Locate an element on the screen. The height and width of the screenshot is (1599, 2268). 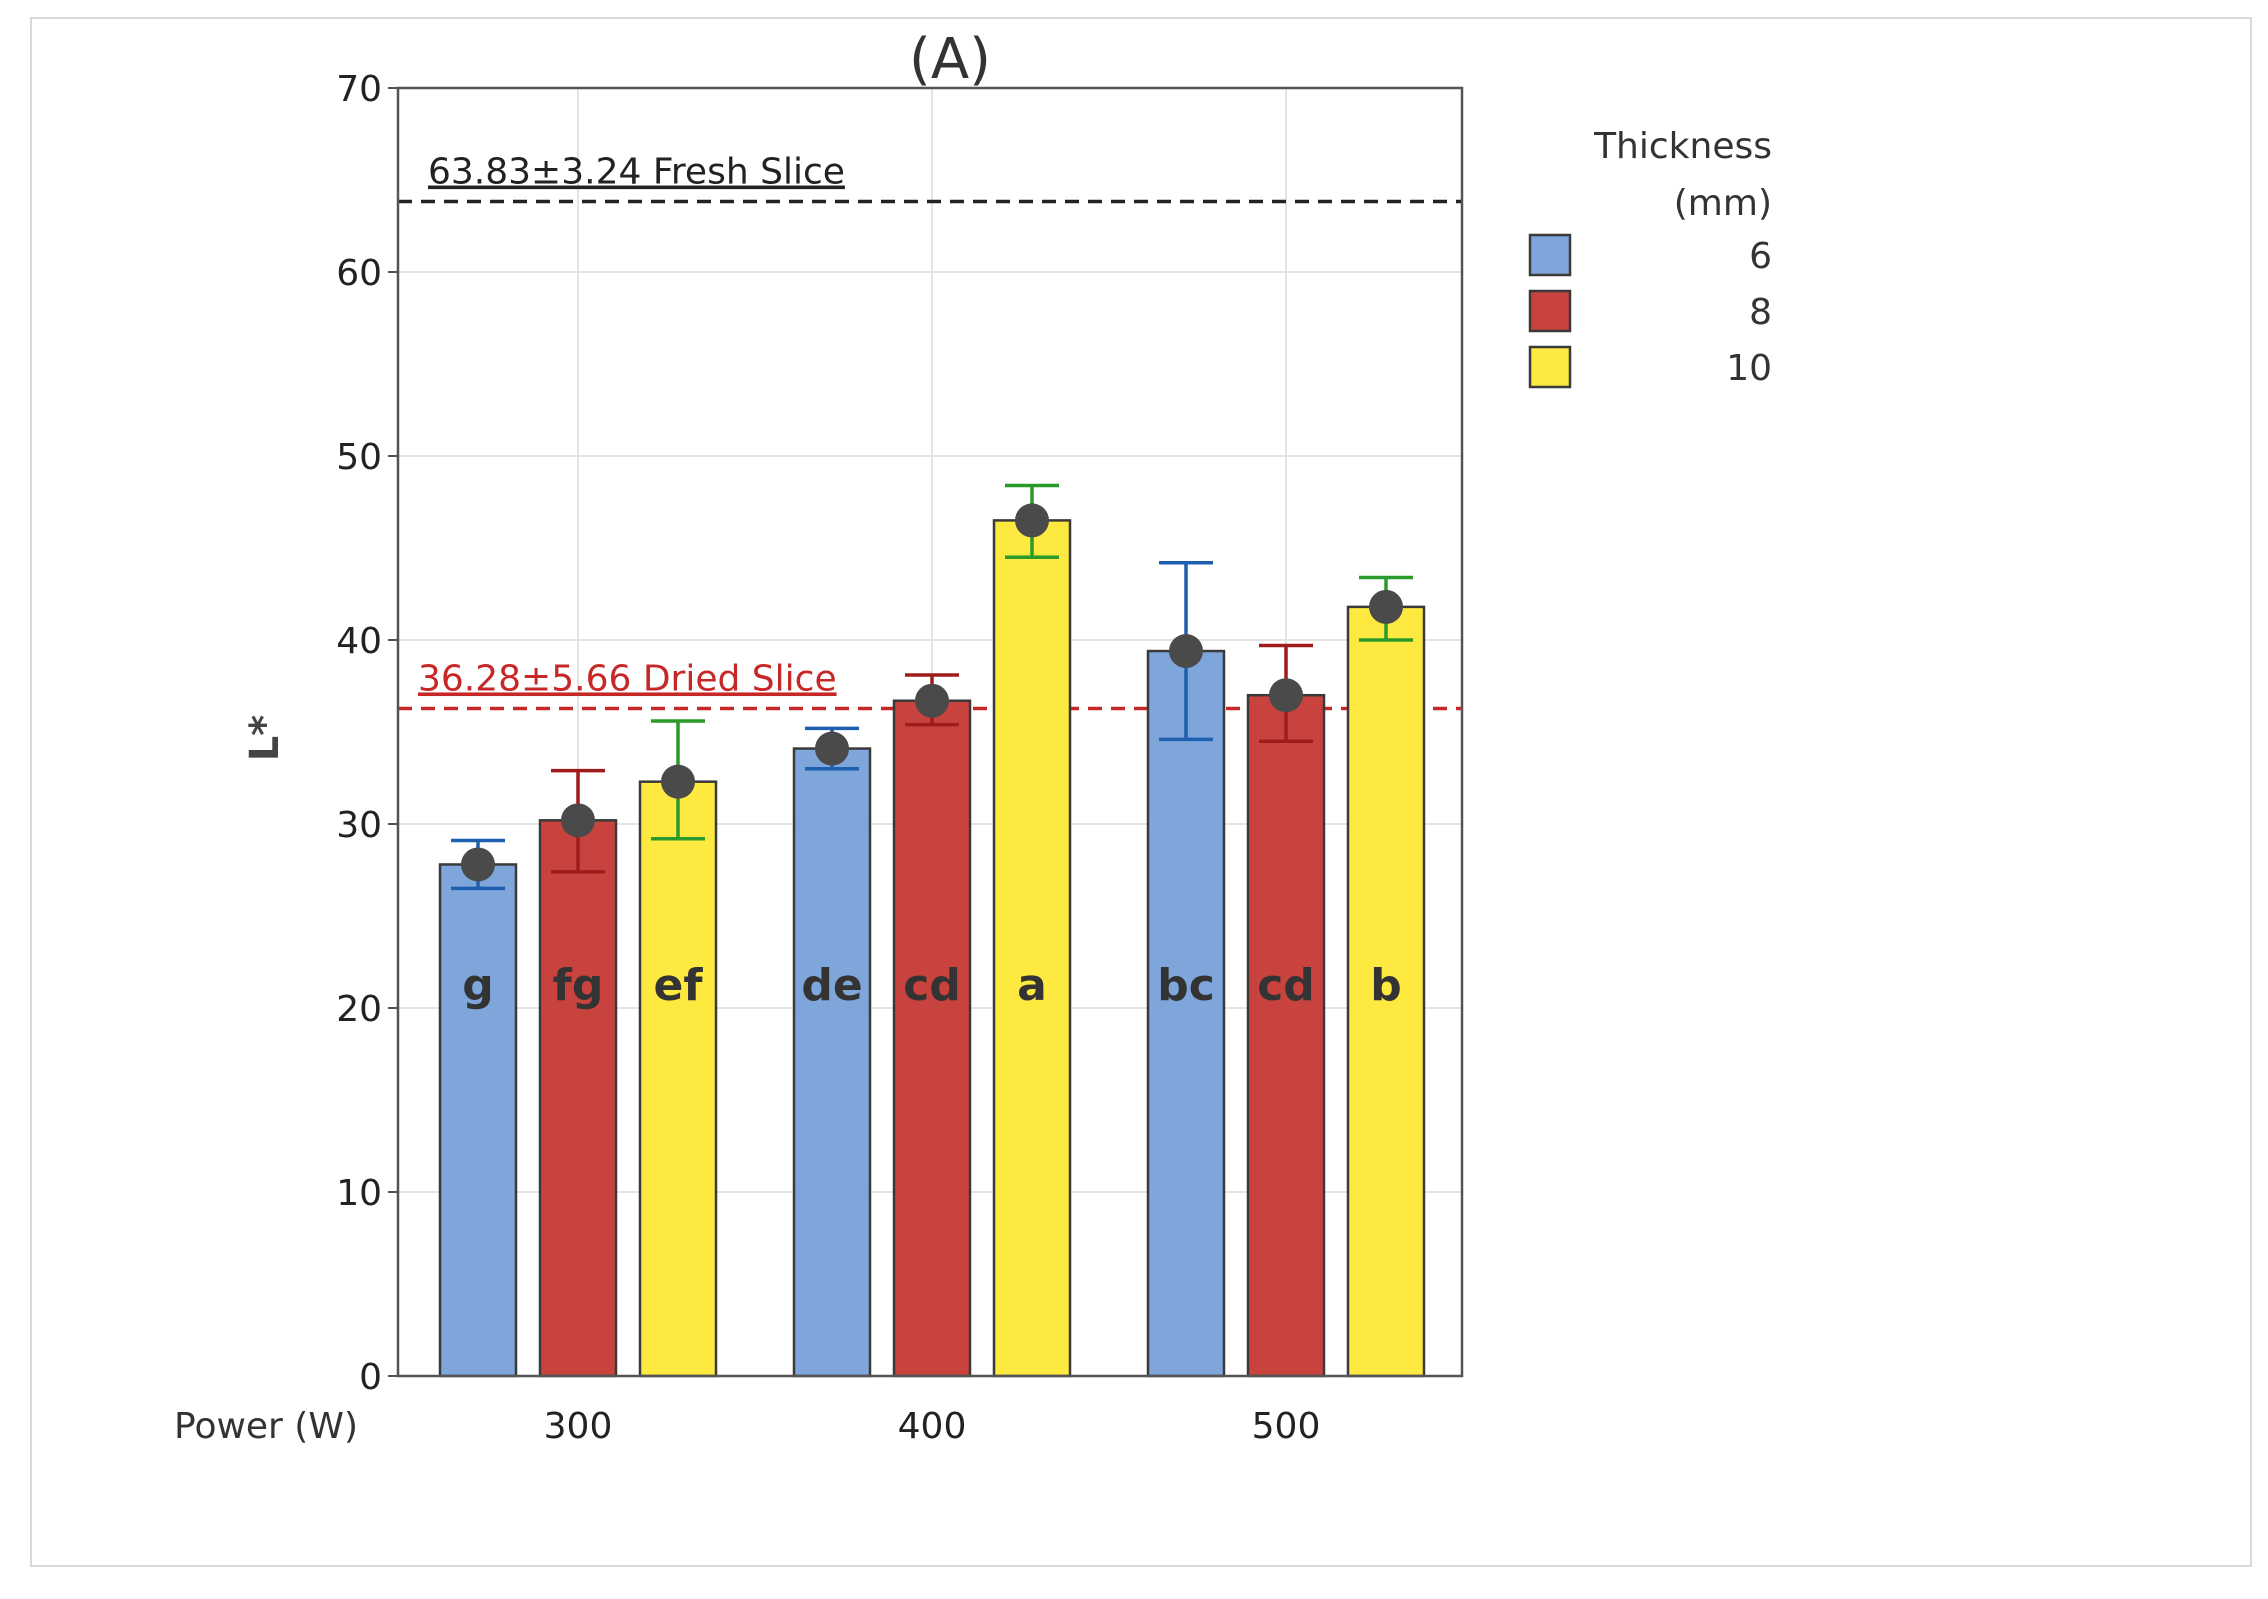
legend-label: 8 is located at coordinates (1760, 312).